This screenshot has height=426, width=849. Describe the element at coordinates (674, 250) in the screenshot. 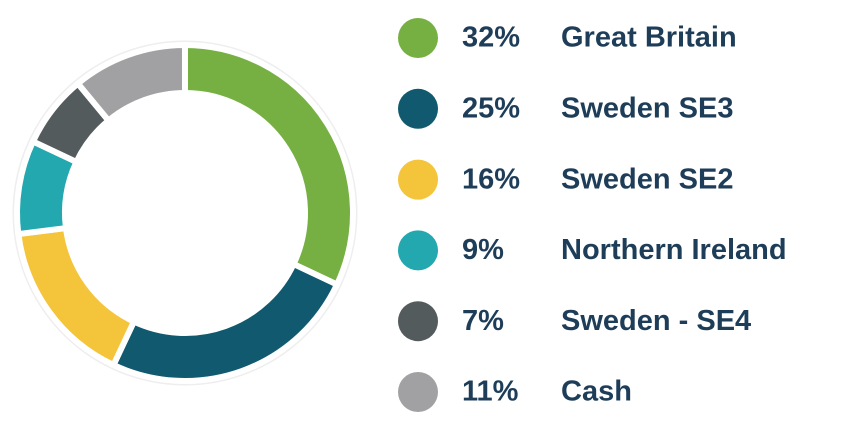

I see `legend-label: Northern Ireland` at that location.